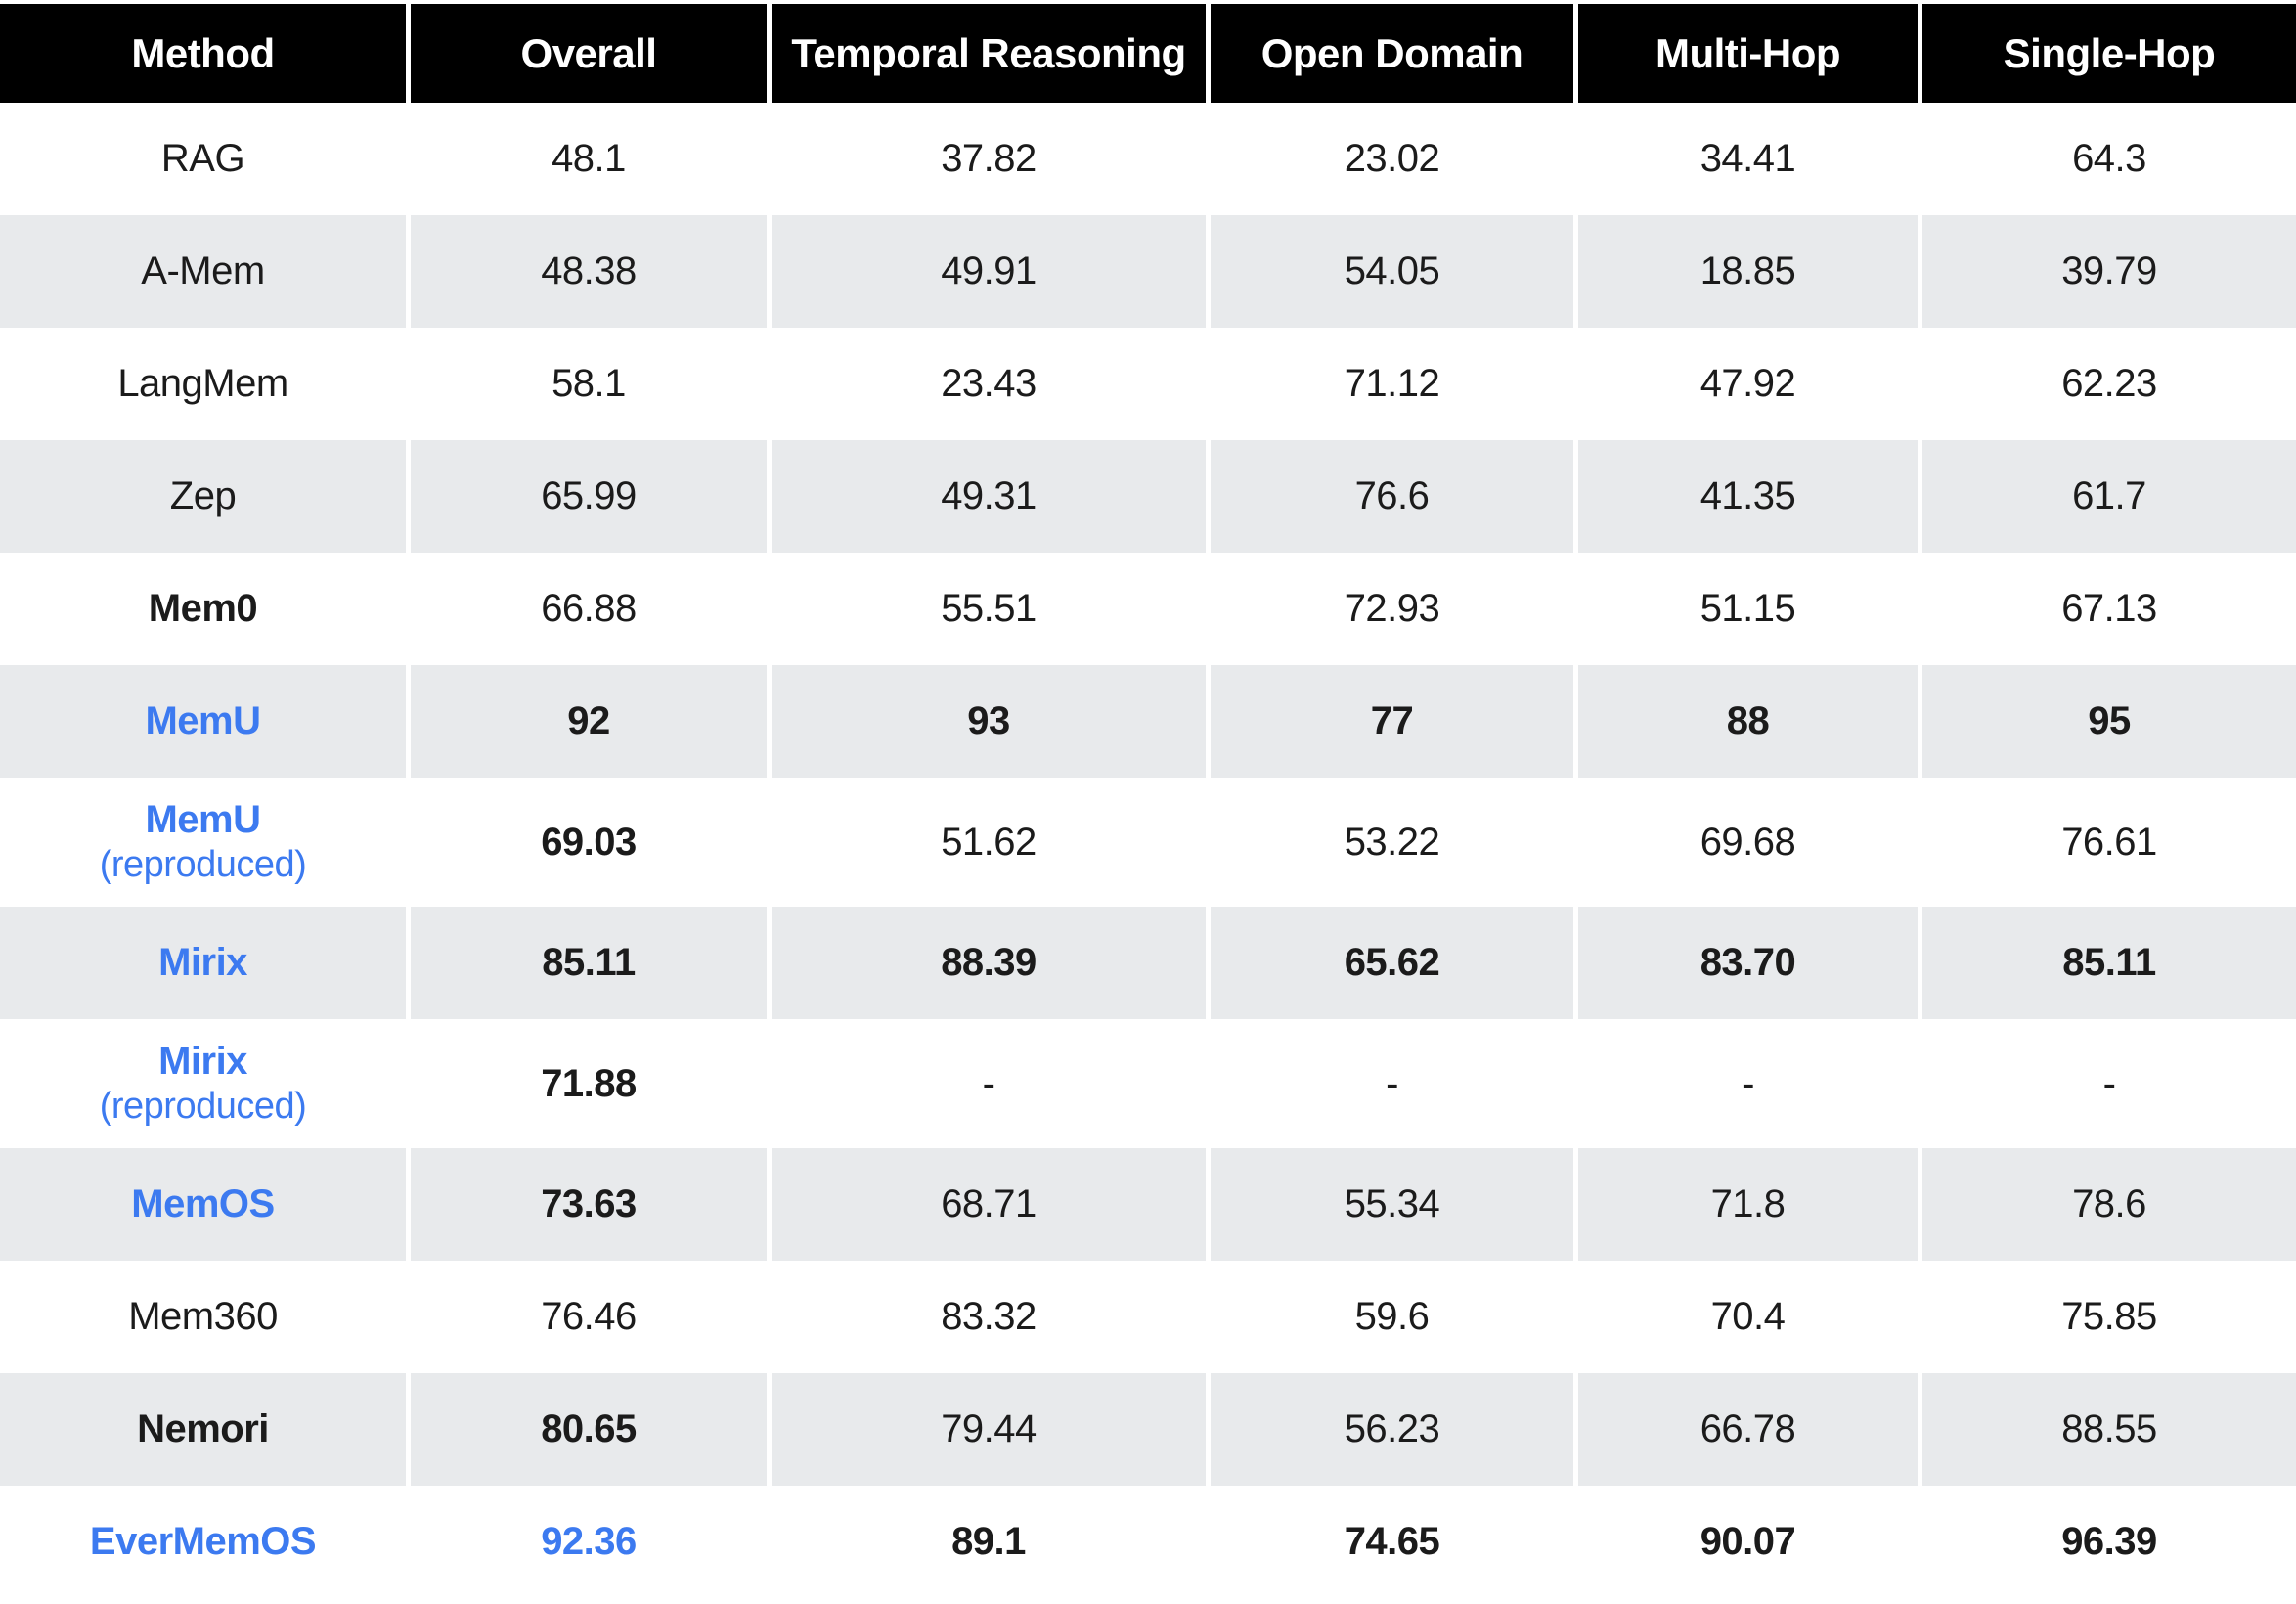  I want to click on value-cell: 70.4, so click(1748, 1317).